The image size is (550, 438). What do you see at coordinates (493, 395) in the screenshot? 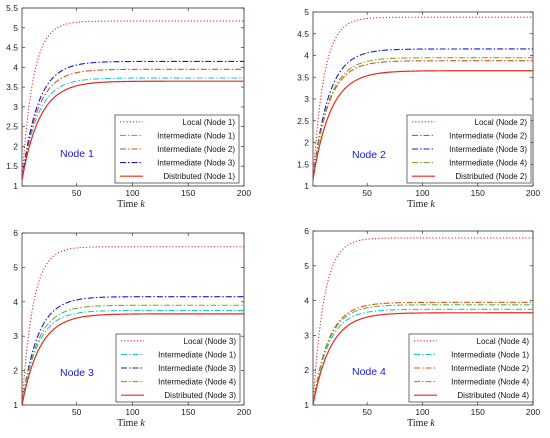
I see `legend-entry-5: Distributed (Node 4)` at bounding box center [493, 395].